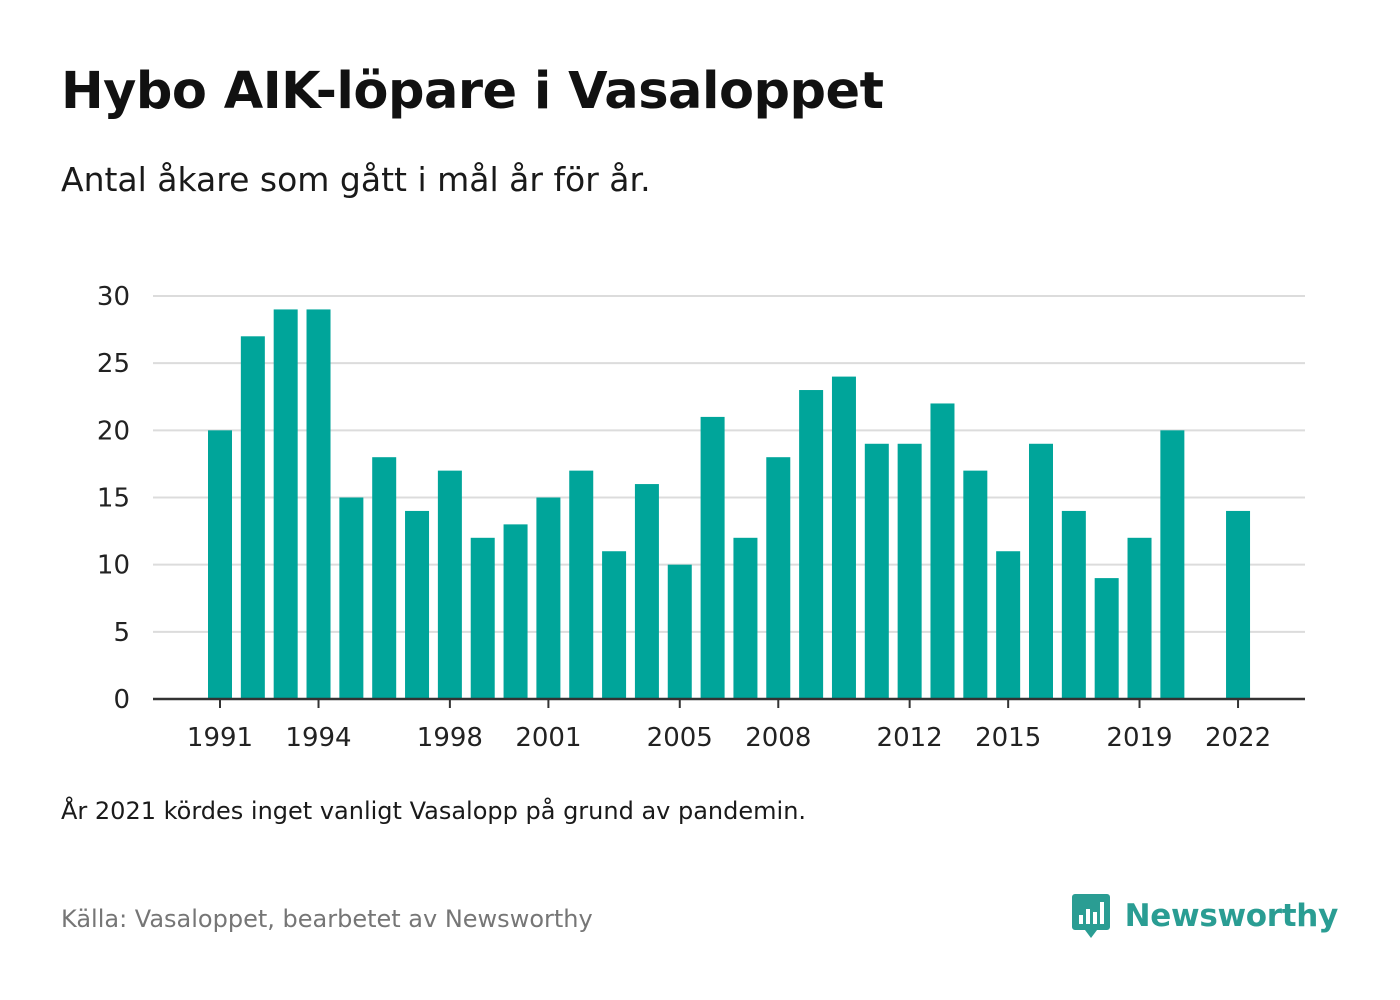  I want to click on y-tick-label: 25, so click(113, 364).